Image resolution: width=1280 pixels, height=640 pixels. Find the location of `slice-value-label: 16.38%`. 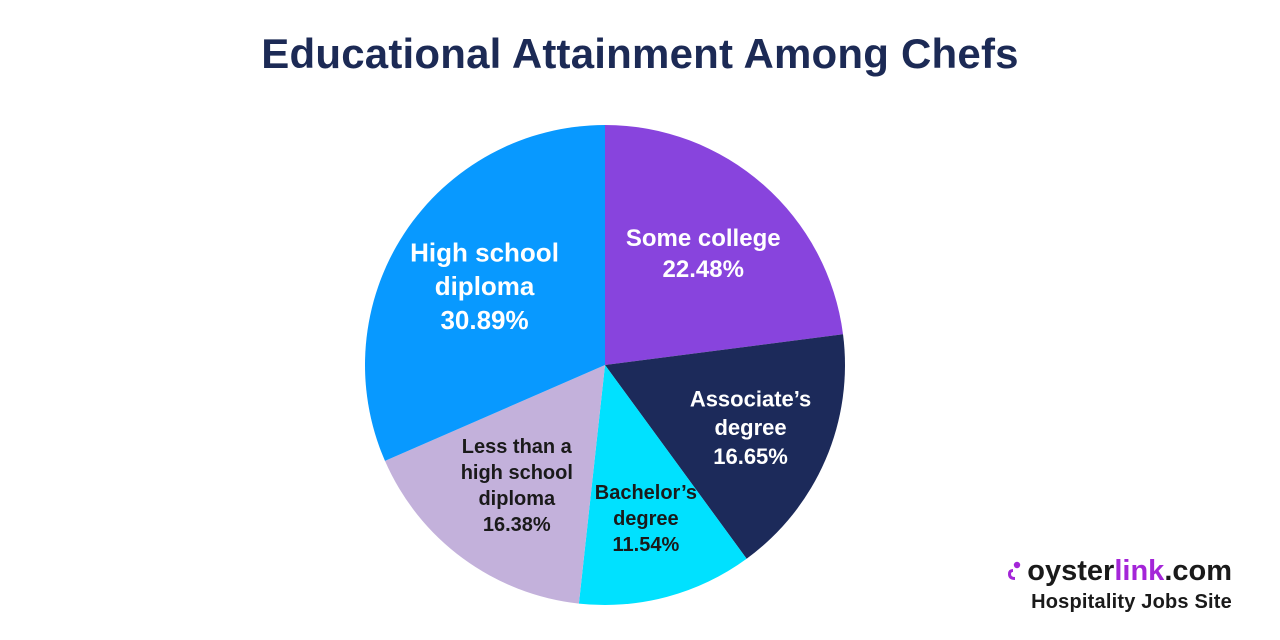

slice-value-label: 16.38% is located at coordinates (517, 525).